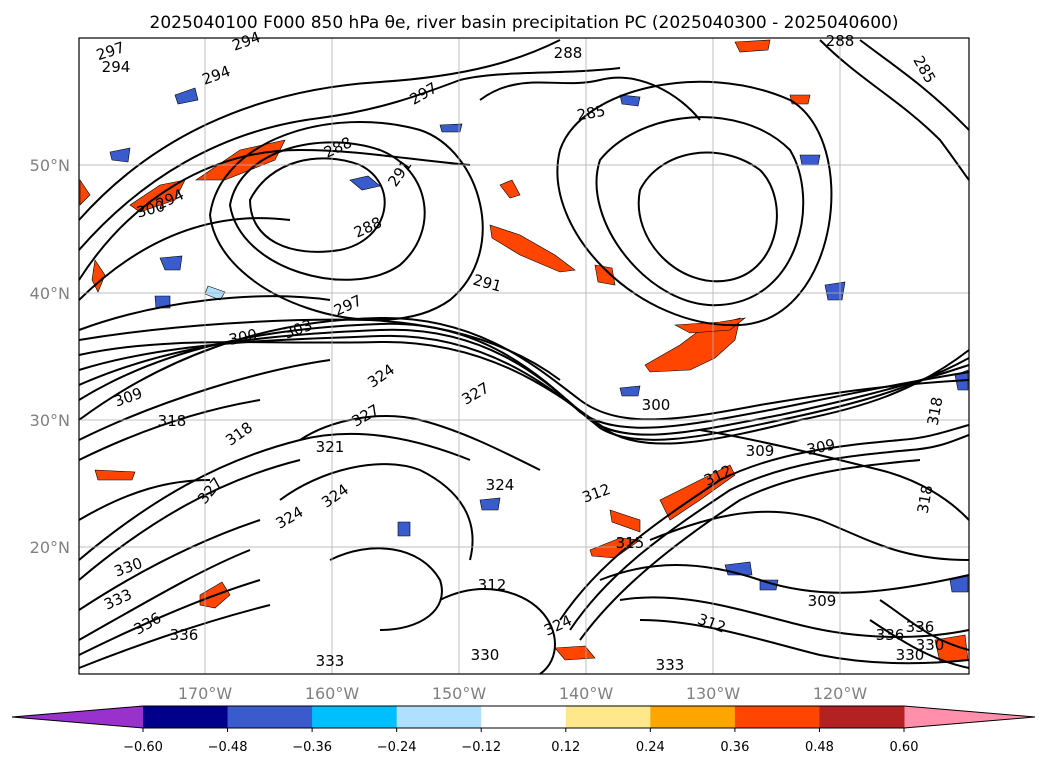 The width and height of the screenshot is (1047, 767). Describe the element at coordinates (904, 747) in the screenshot. I see `colorbar-tick-label: 0.60` at that location.